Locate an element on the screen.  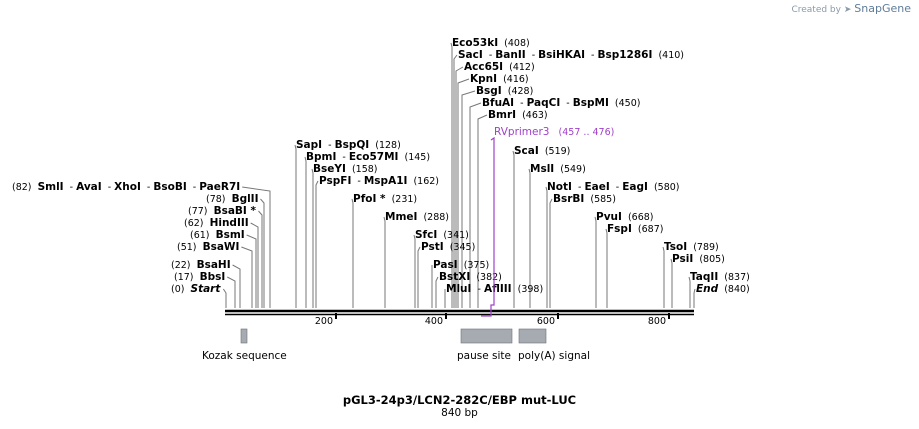
snapgene-watermark: Created by ➤ SnapGene is located at coordinates (851, 8).